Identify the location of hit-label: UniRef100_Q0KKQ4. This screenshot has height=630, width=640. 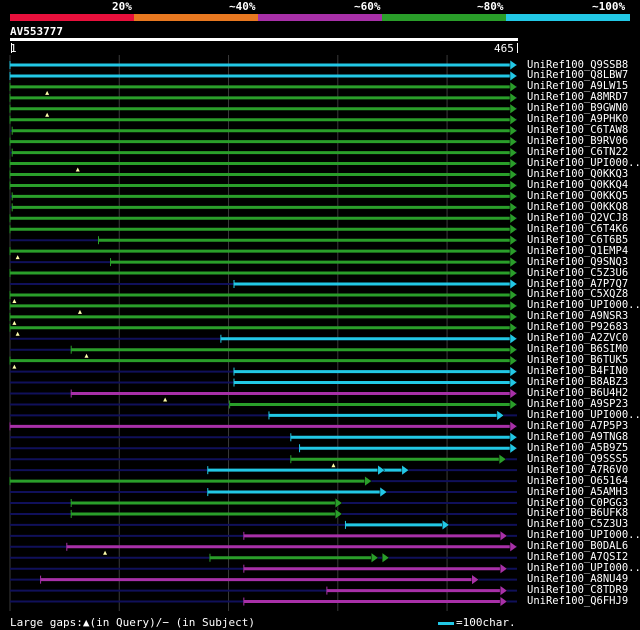
(578, 184).